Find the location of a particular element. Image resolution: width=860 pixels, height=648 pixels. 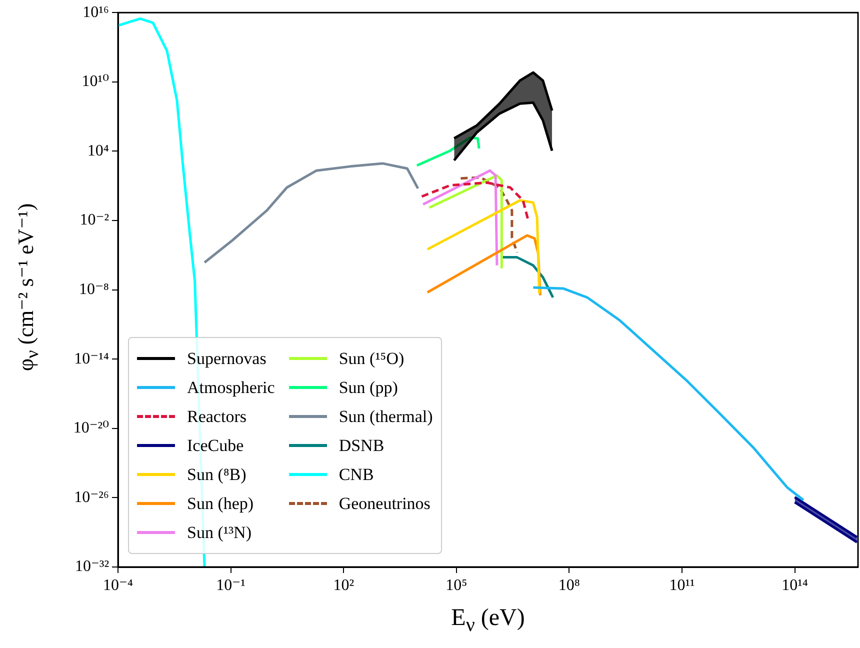

y-tick-label: 10⁴ is located at coordinates (98, 151).